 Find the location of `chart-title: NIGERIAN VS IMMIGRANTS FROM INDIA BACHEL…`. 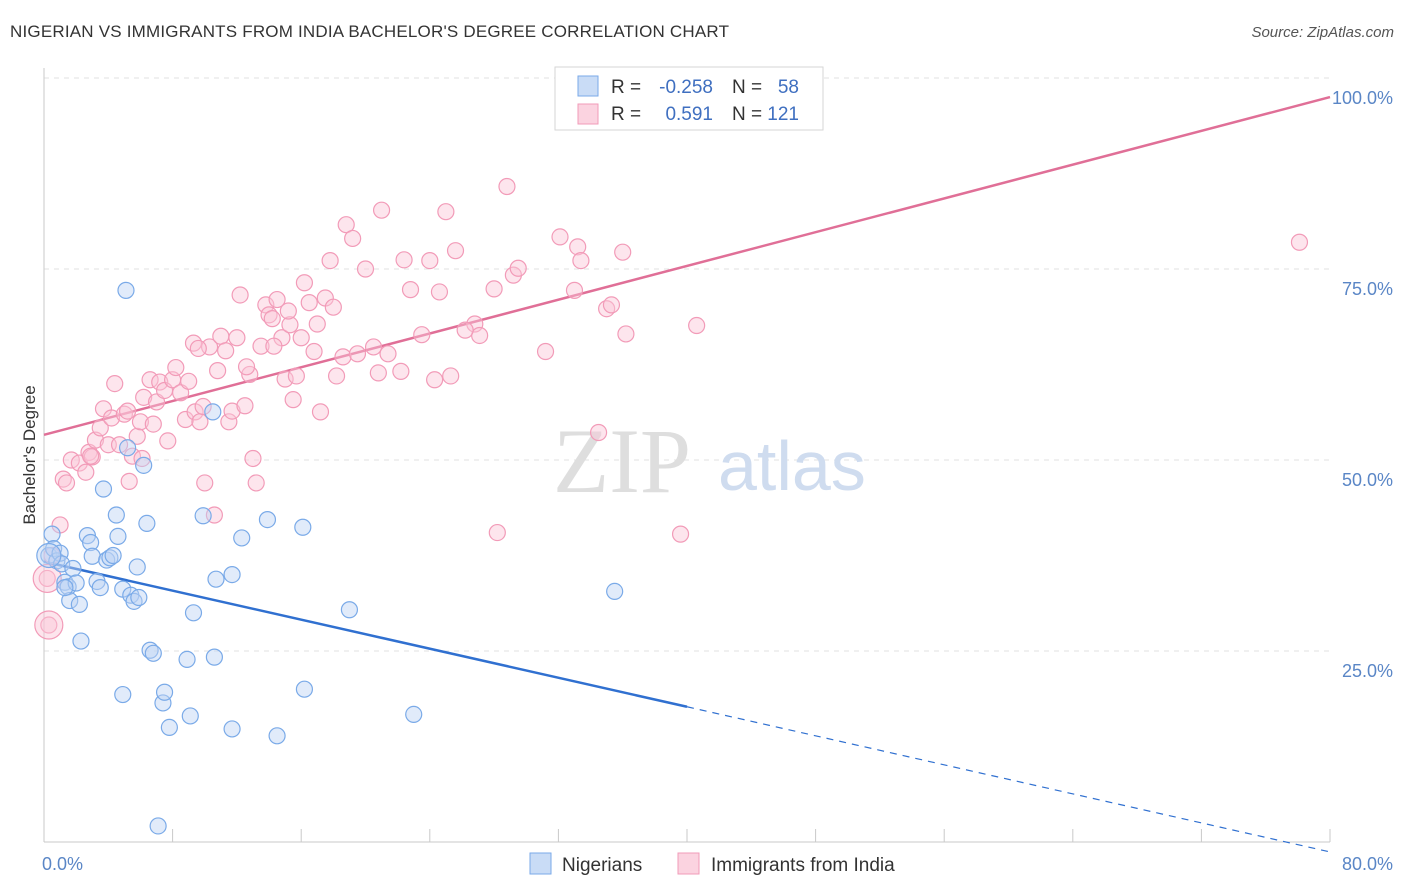

chart-title: NIGERIAN VS IMMIGRANTS FROM INDIA BACHEL… is located at coordinates (370, 31).